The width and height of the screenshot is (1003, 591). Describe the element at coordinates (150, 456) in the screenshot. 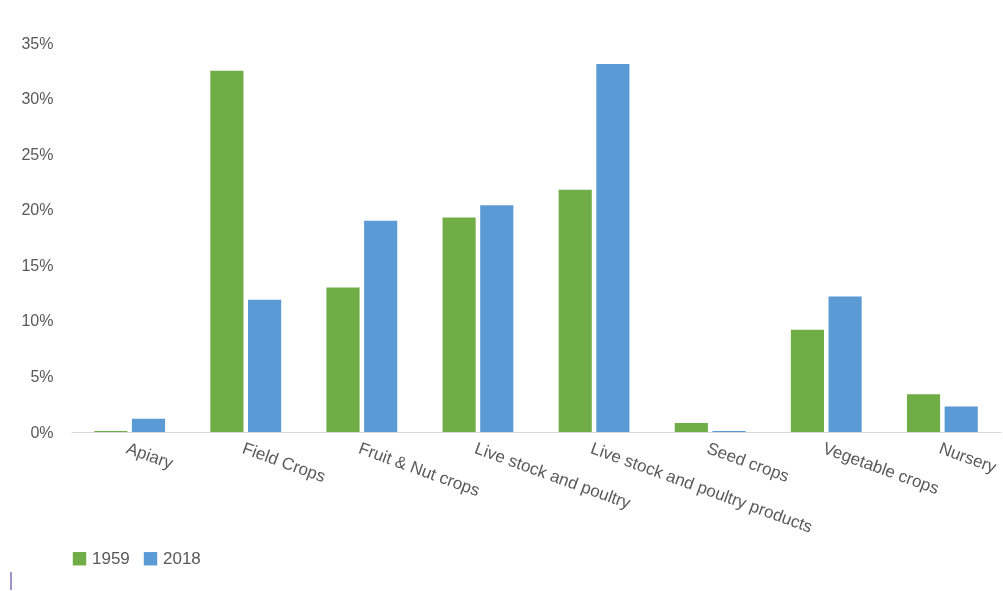

I see `x-tick-label: Apiary` at that location.